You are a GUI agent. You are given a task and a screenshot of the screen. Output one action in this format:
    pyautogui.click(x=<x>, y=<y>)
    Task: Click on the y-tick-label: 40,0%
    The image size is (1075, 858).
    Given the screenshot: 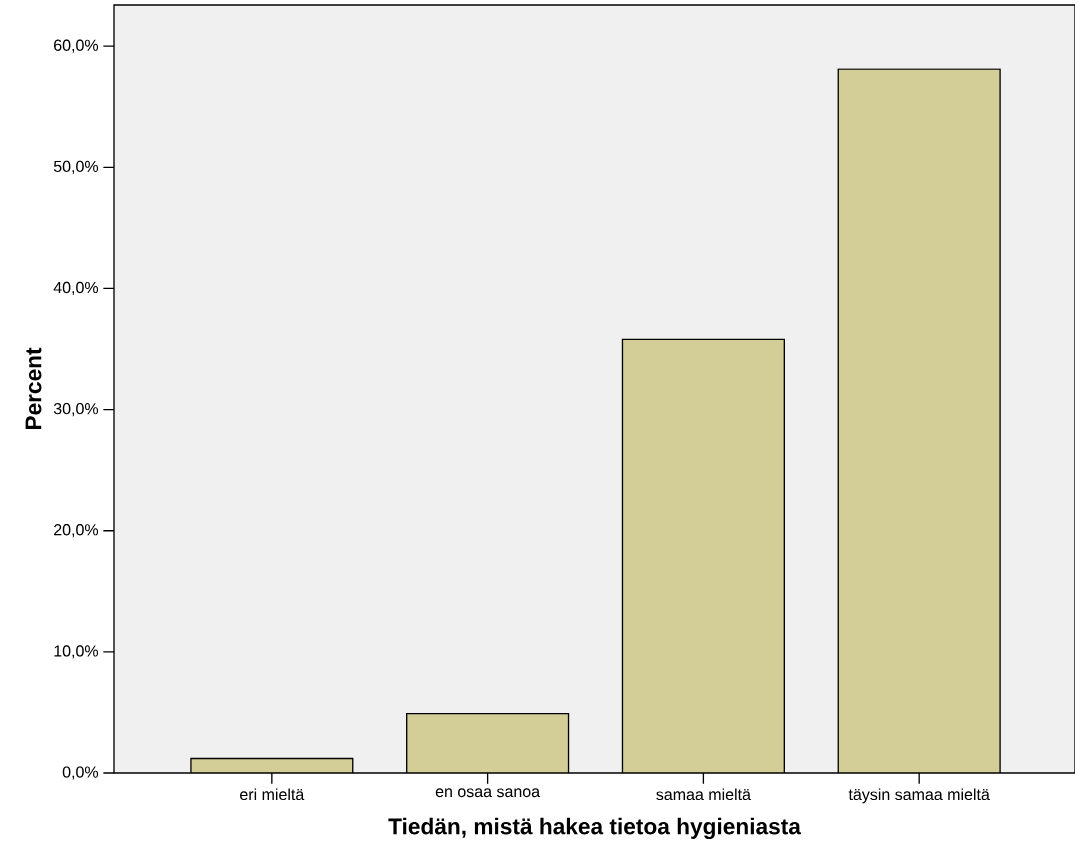 What is the action you would take?
    pyautogui.click(x=76, y=288)
    